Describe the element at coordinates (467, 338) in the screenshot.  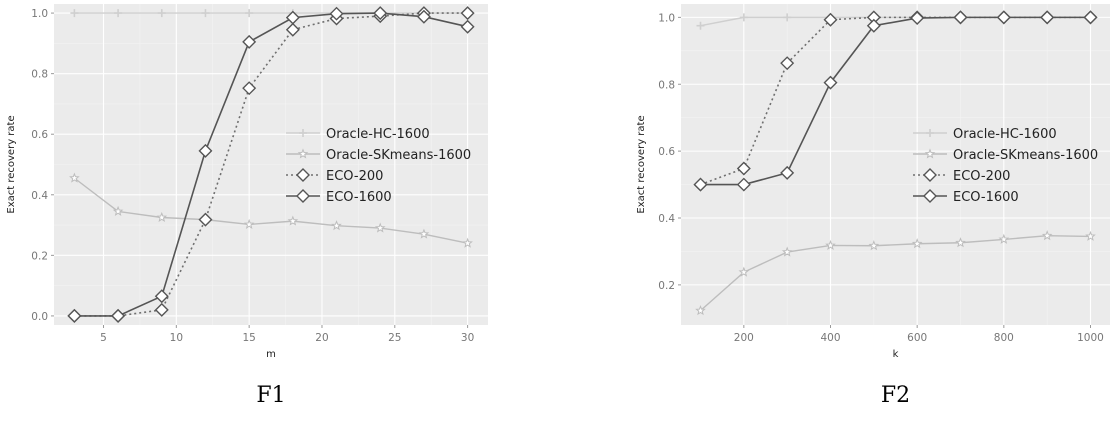
I see `x-tick-label: 30` at that location.